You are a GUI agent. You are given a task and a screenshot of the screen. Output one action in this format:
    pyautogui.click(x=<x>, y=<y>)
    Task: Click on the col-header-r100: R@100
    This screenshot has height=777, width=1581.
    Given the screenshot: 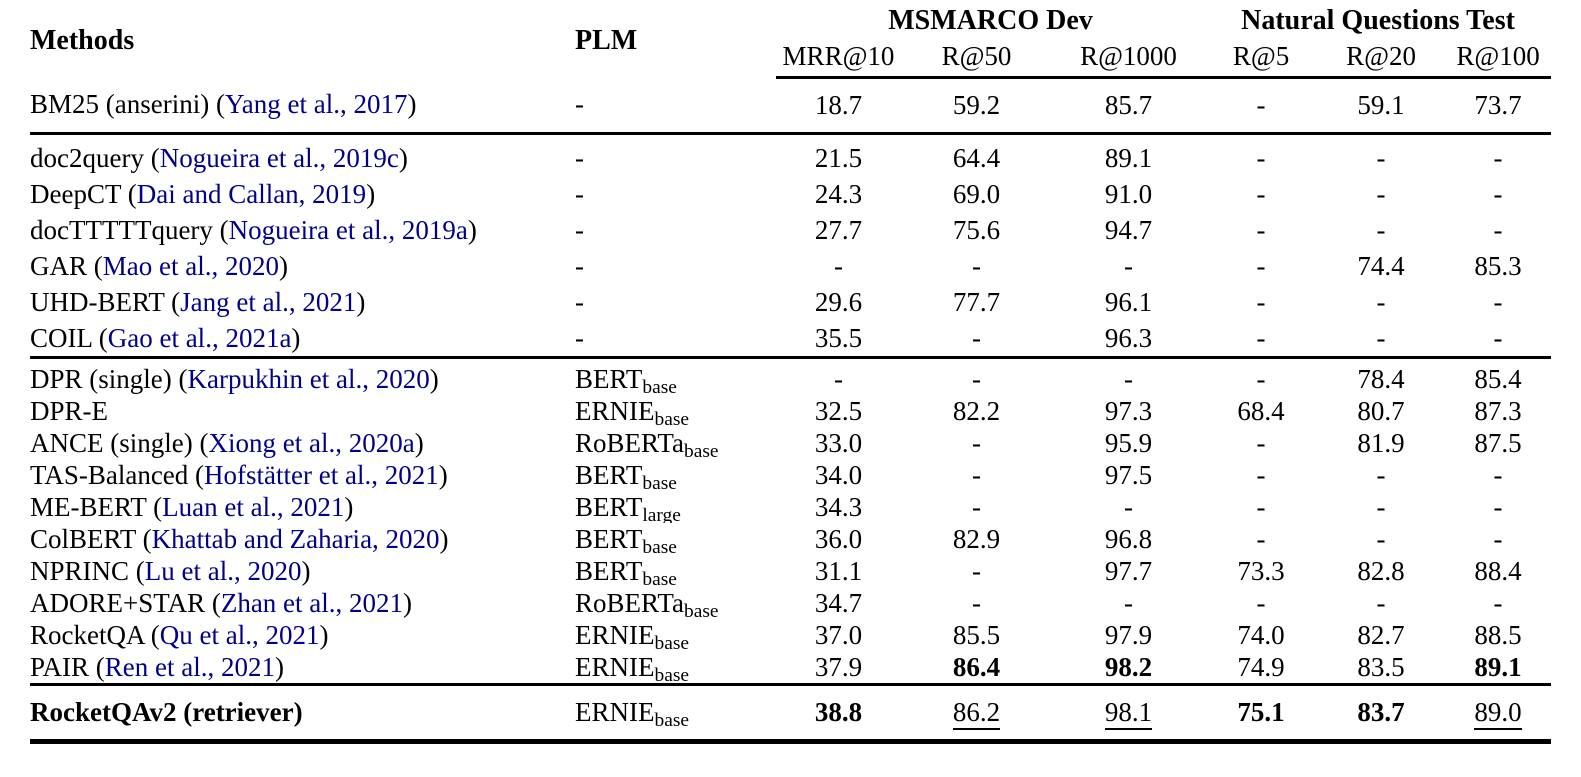 What is the action you would take?
    pyautogui.click(x=1498, y=58)
    